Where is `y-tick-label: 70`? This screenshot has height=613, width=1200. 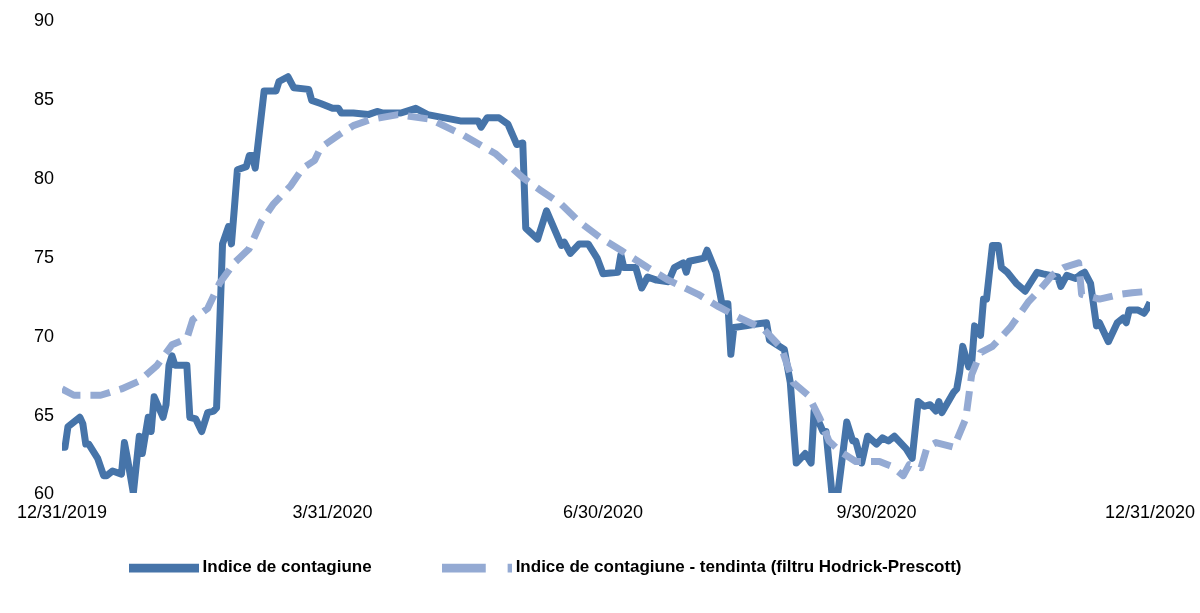
y-tick-label: 70 is located at coordinates (43, 335).